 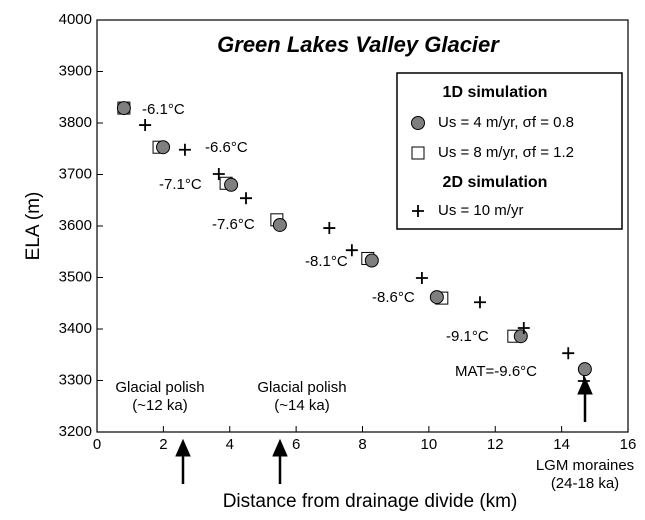 What do you see at coordinates (561, 444) in the screenshot?
I see `x-tick-label: 14` at bounding box center [561, 444].